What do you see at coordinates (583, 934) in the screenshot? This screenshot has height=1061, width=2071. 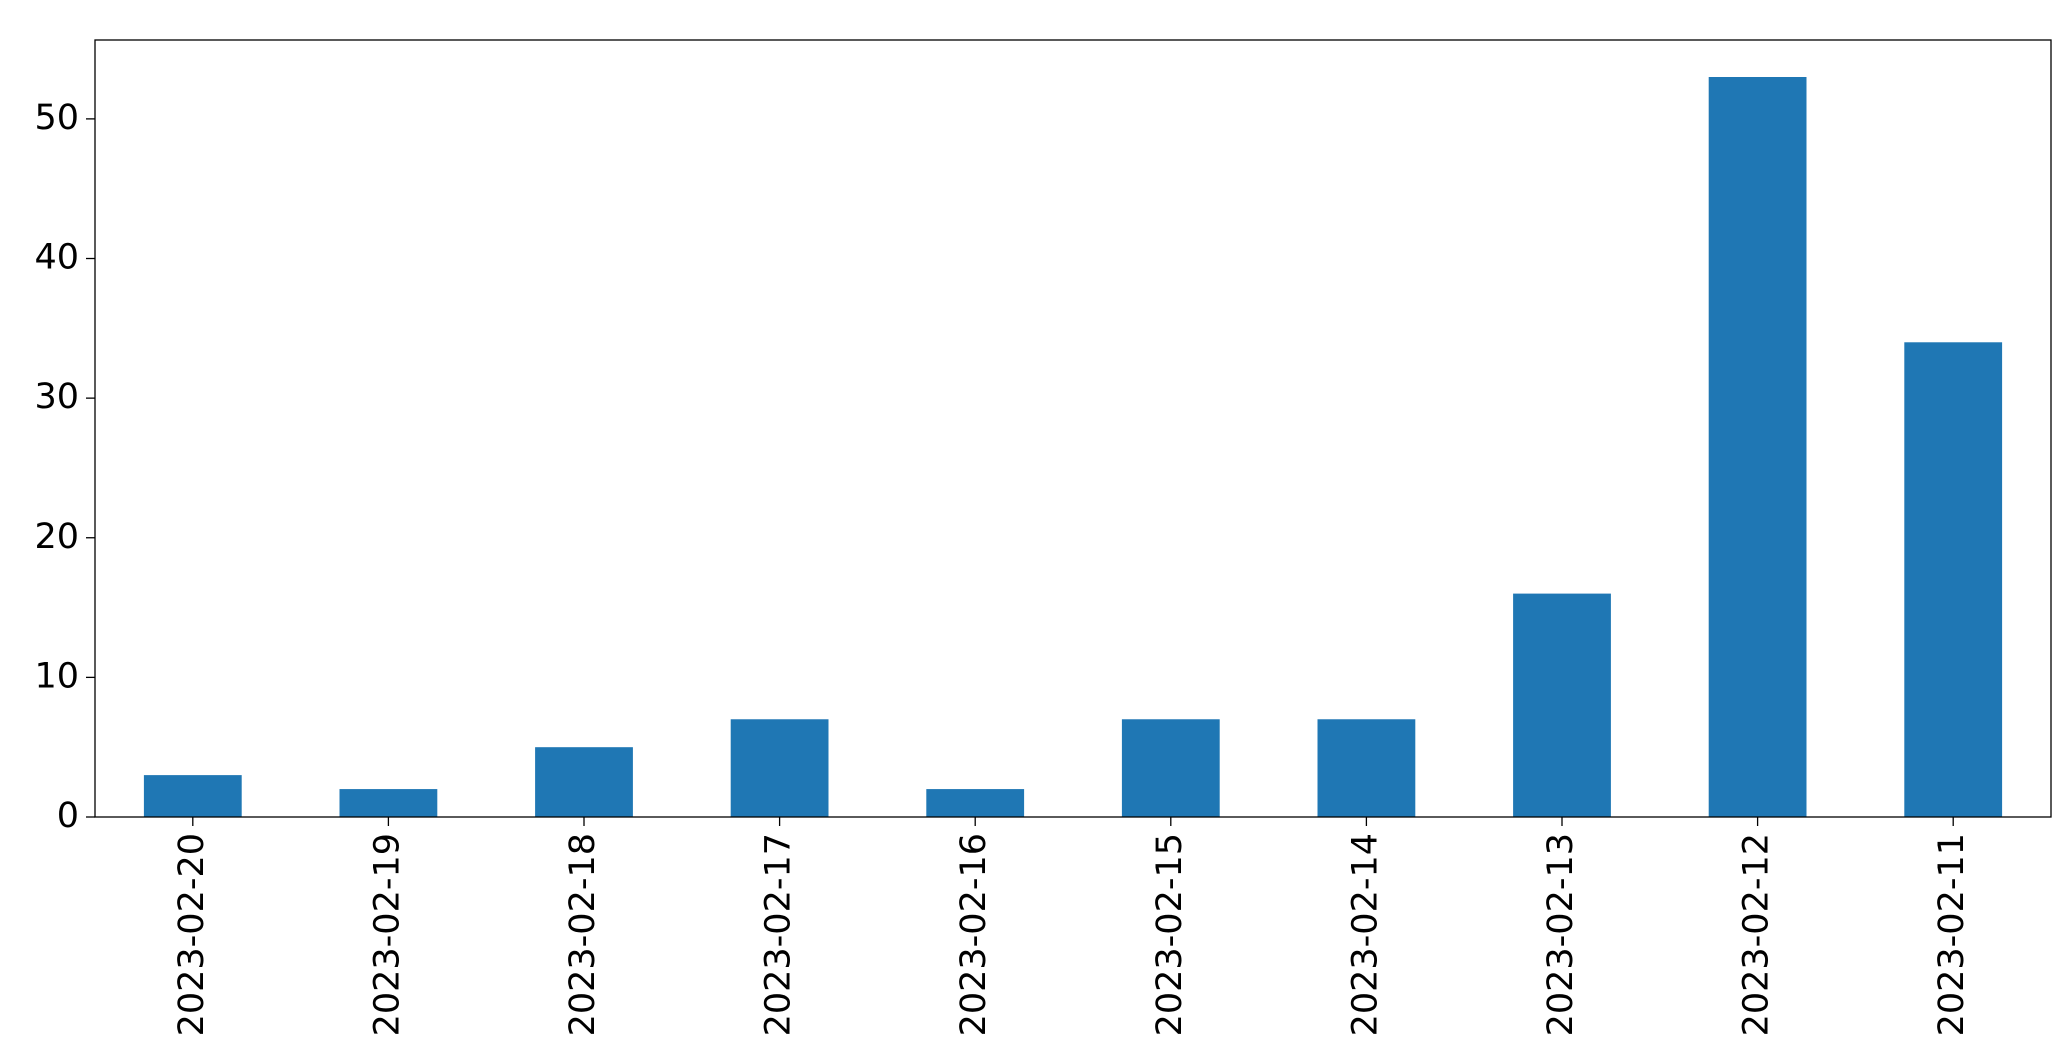 I see `x-tick-label: 2023-02-18` at bounding box center [583, 934].